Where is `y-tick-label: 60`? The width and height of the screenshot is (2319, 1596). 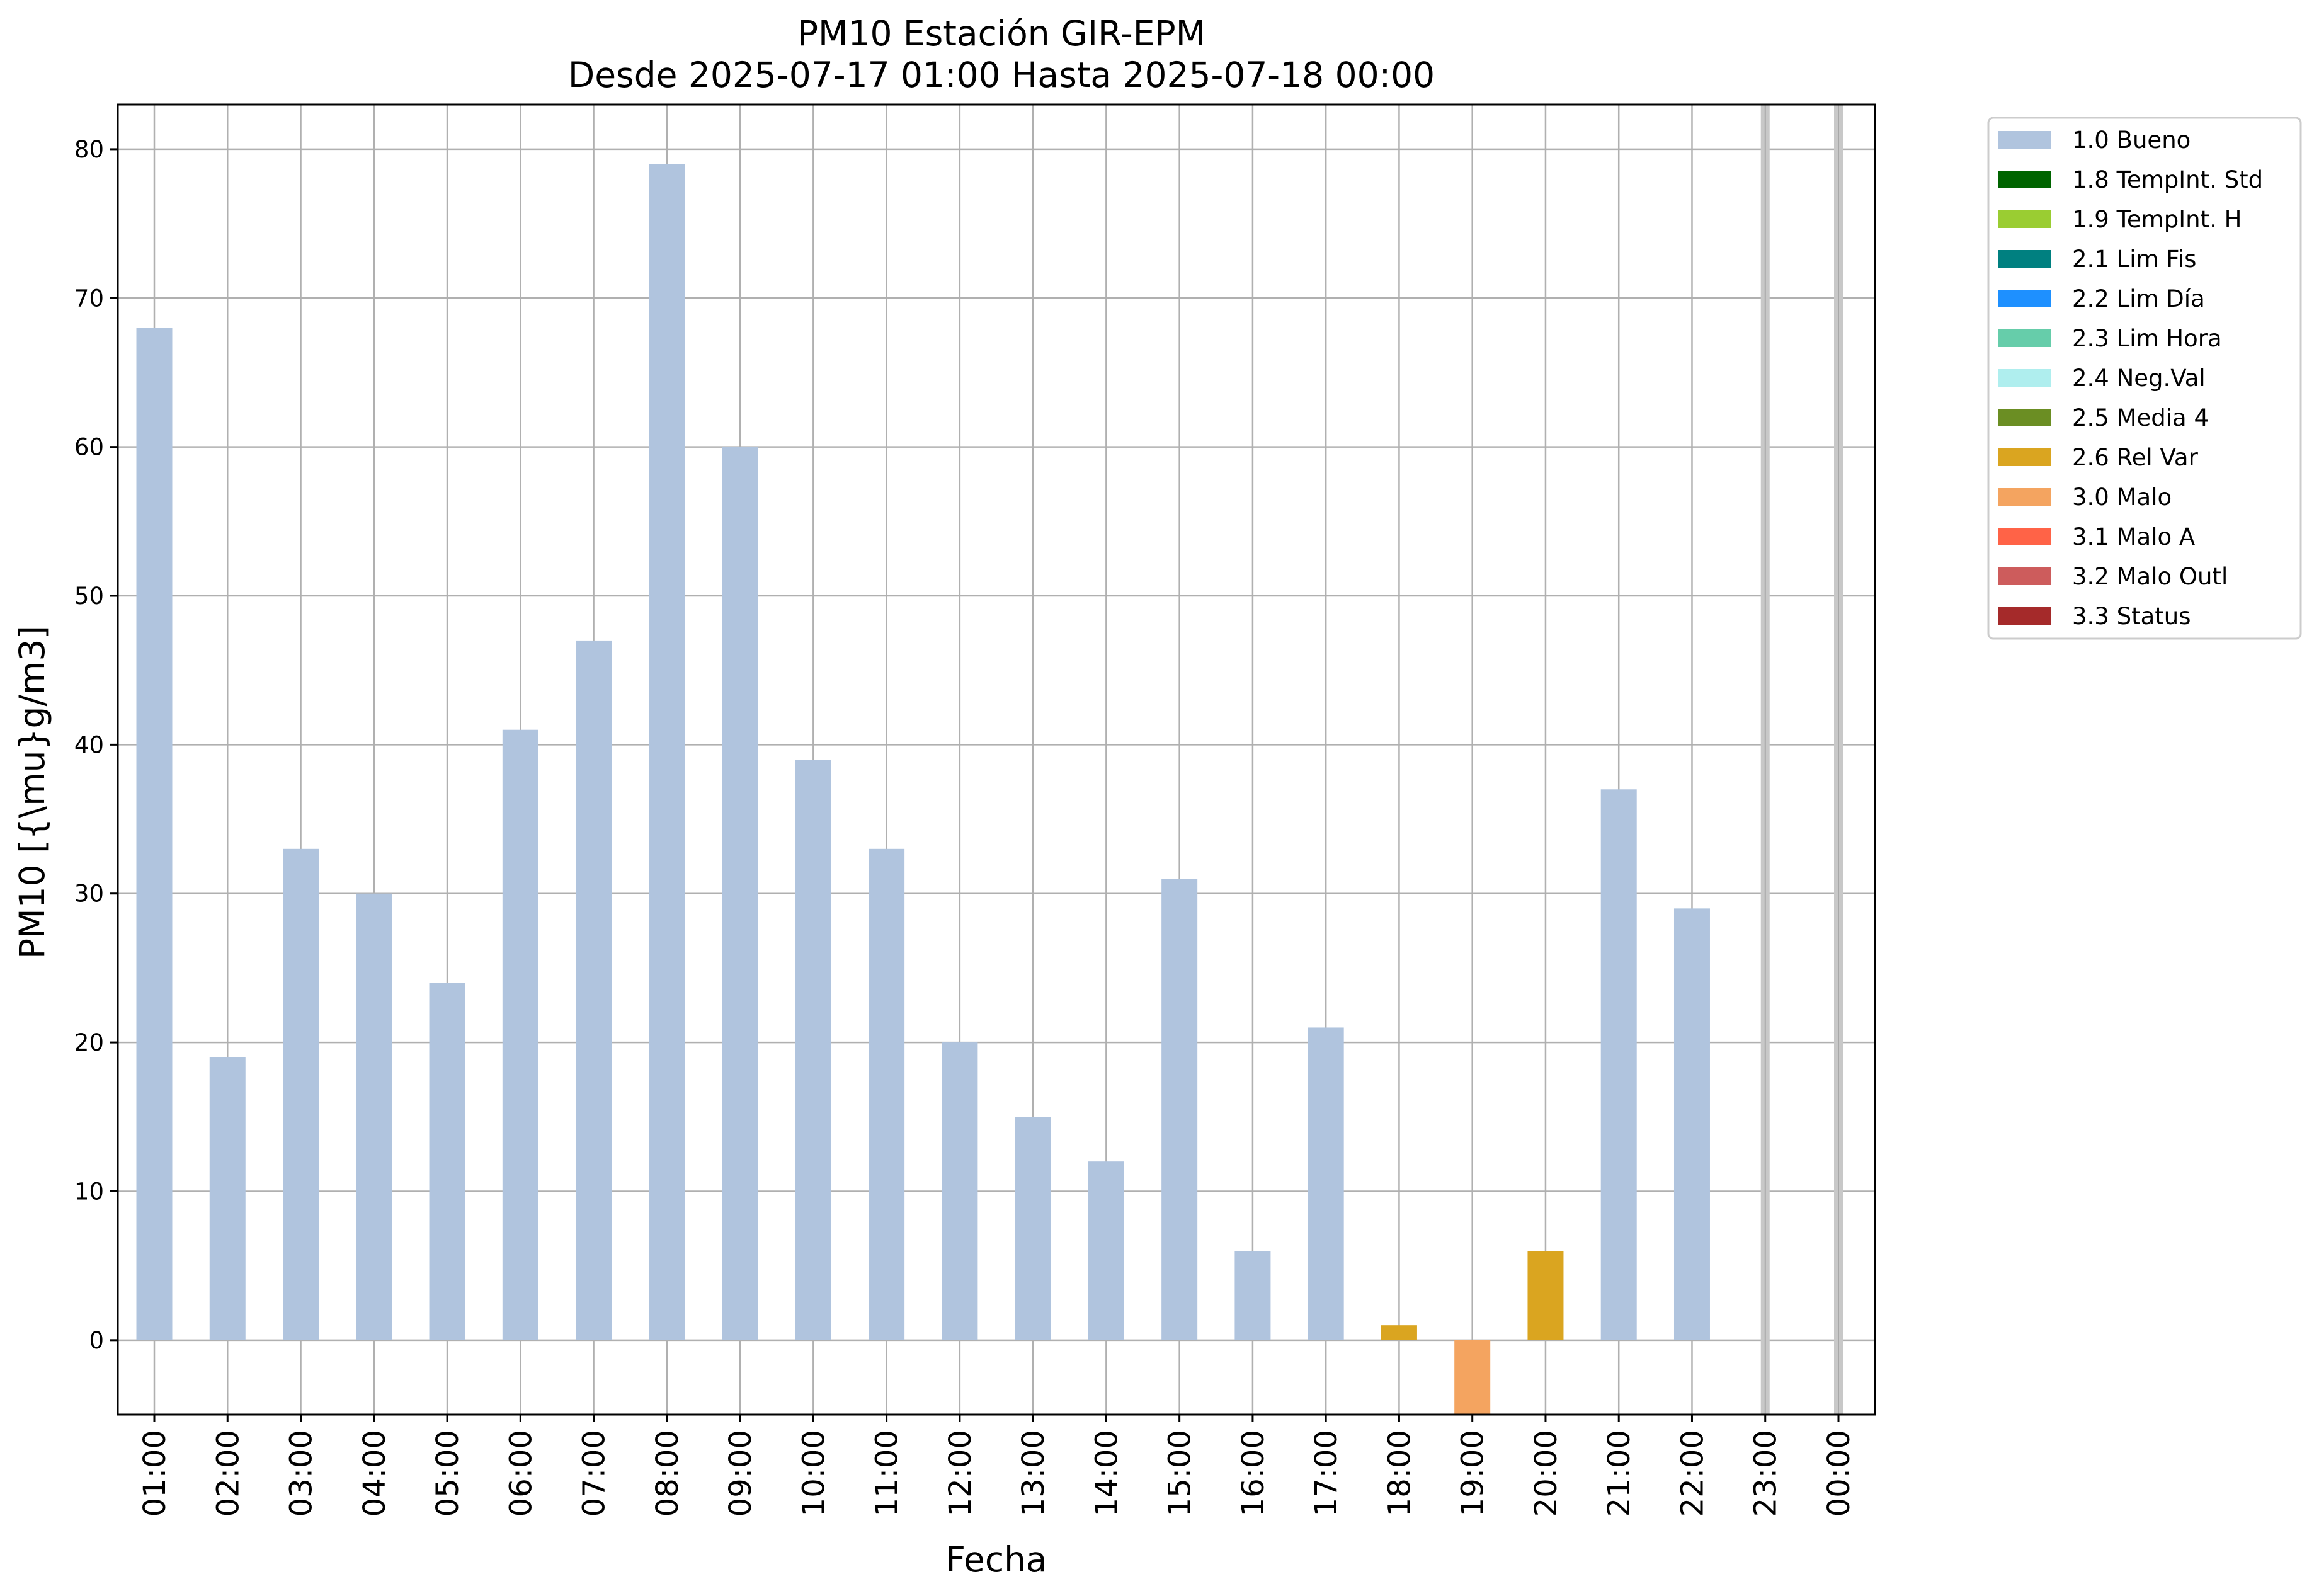
y-tick-label: 60 is located at coordinates (89, 447).